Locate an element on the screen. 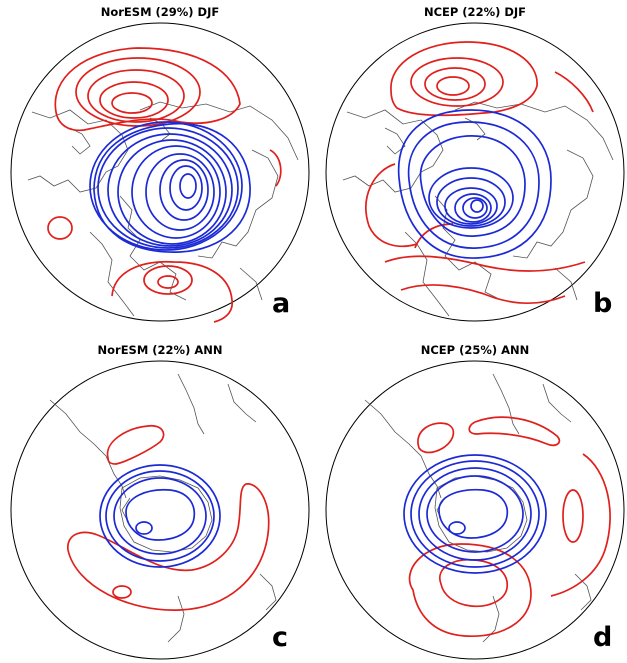 This screenshot has width=627, height=663. panel-title: NCEP (22%) DJF is located at coordinates (475, 12).